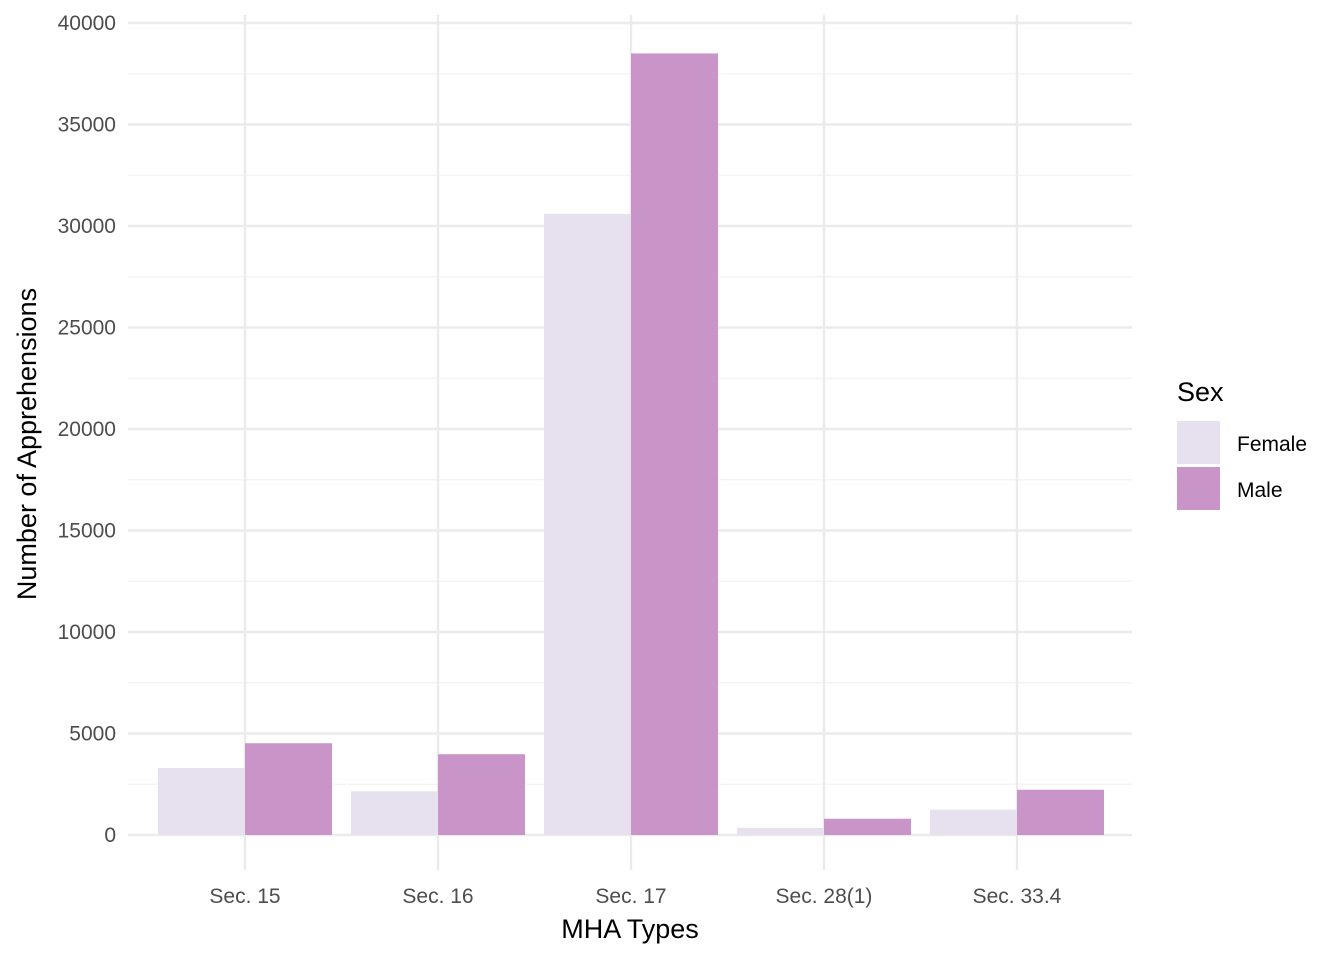 Image resolution: width=1344 pixels, height=960 pixels. What do you see at coordinates (87, 632) in the screenshot?
I see `y-tick-label: 10000` at bounding box center [87, 632].